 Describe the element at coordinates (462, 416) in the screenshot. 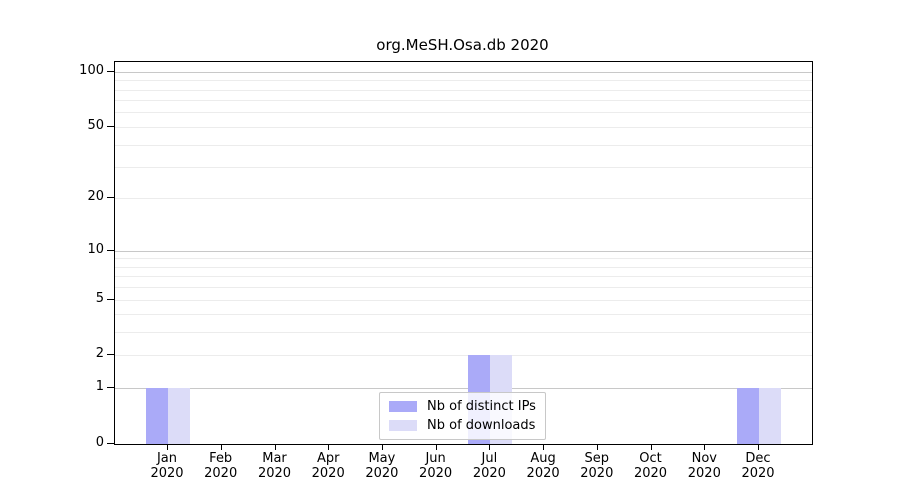

I see `legend: Nb of distinct IPs Nb of downloads` at that location.